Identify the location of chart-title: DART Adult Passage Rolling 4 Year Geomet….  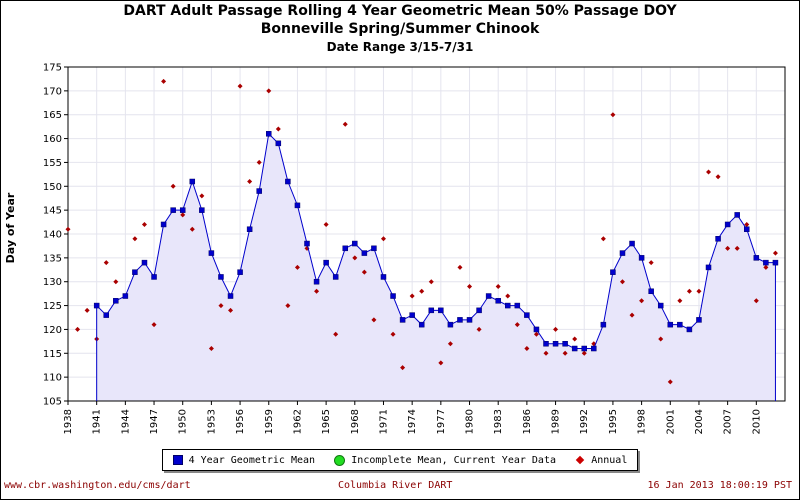
(400, 11).